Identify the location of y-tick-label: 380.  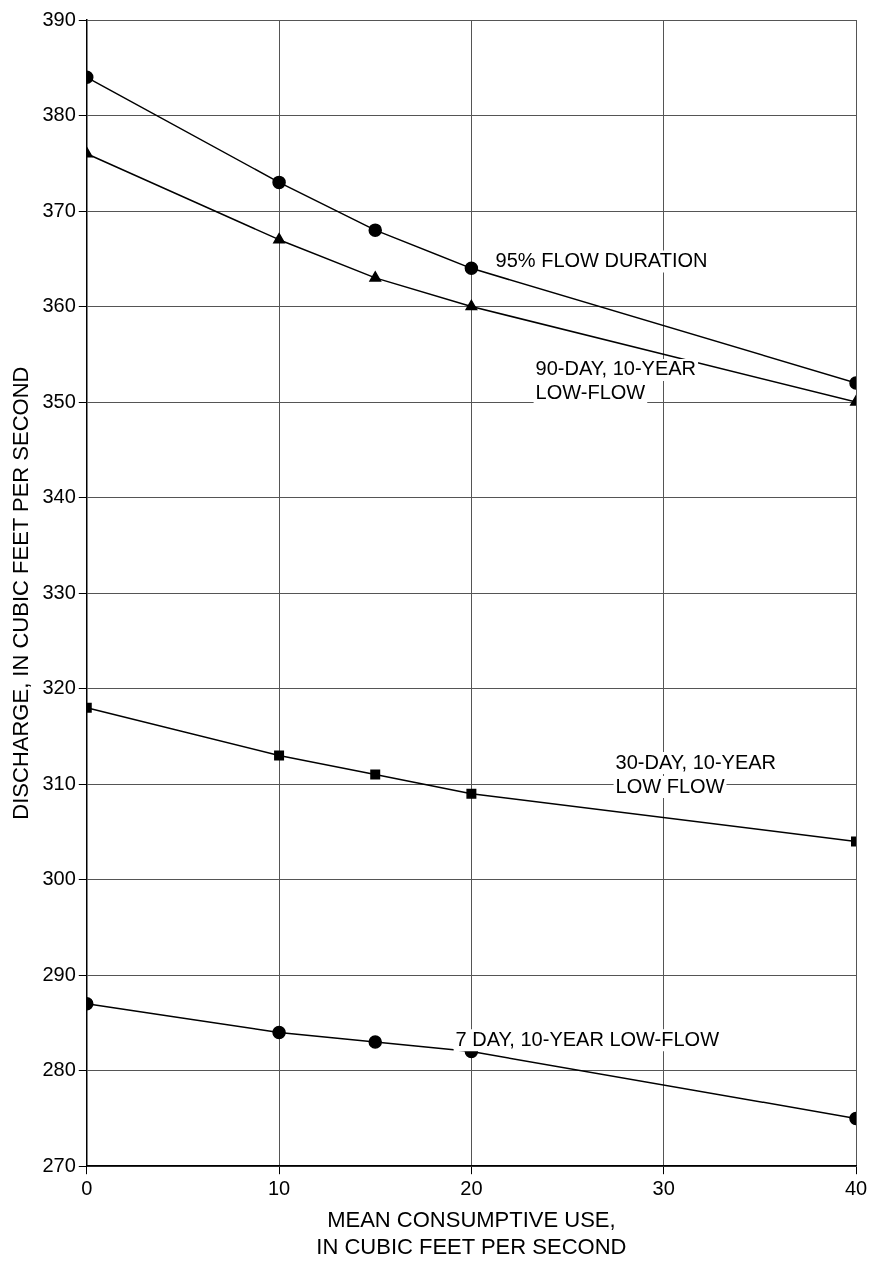
(59, 114).